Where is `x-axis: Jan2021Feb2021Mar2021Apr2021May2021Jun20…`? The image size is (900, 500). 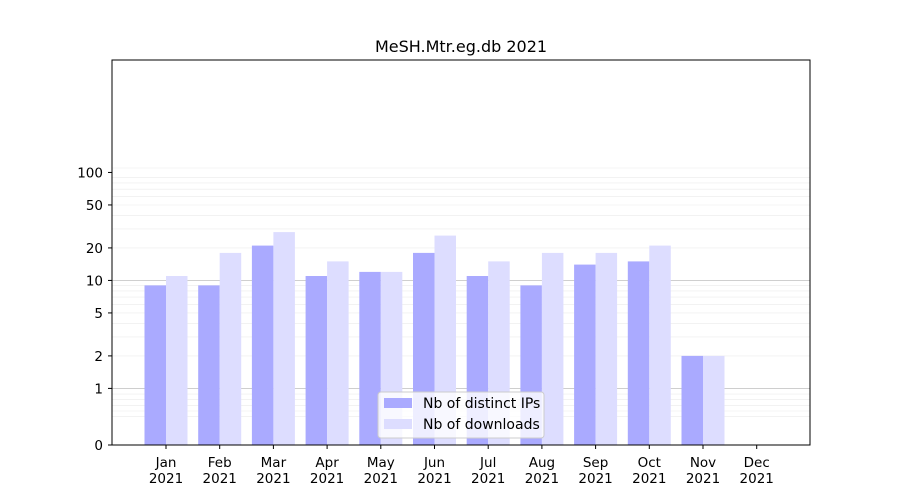
x-axis: Jan2021Feb2021Mar2021Apr2021May2021Jun20… is located at coordinates (461, 466).